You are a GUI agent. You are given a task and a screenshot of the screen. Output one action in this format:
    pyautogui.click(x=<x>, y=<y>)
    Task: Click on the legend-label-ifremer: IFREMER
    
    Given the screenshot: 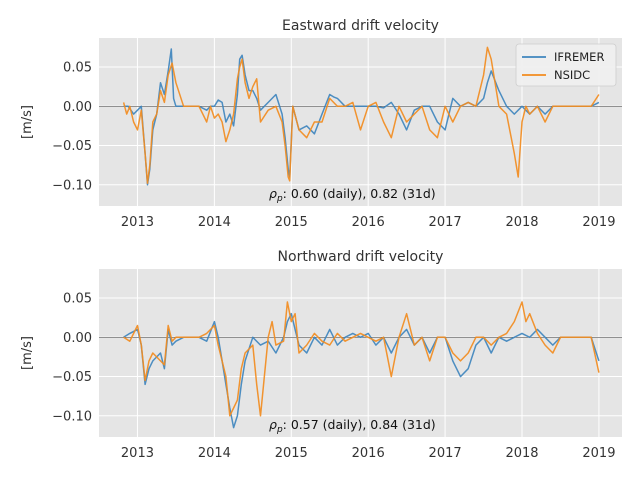 What is the action you would take?
    pyautogui.click(x=579, y=57)
    